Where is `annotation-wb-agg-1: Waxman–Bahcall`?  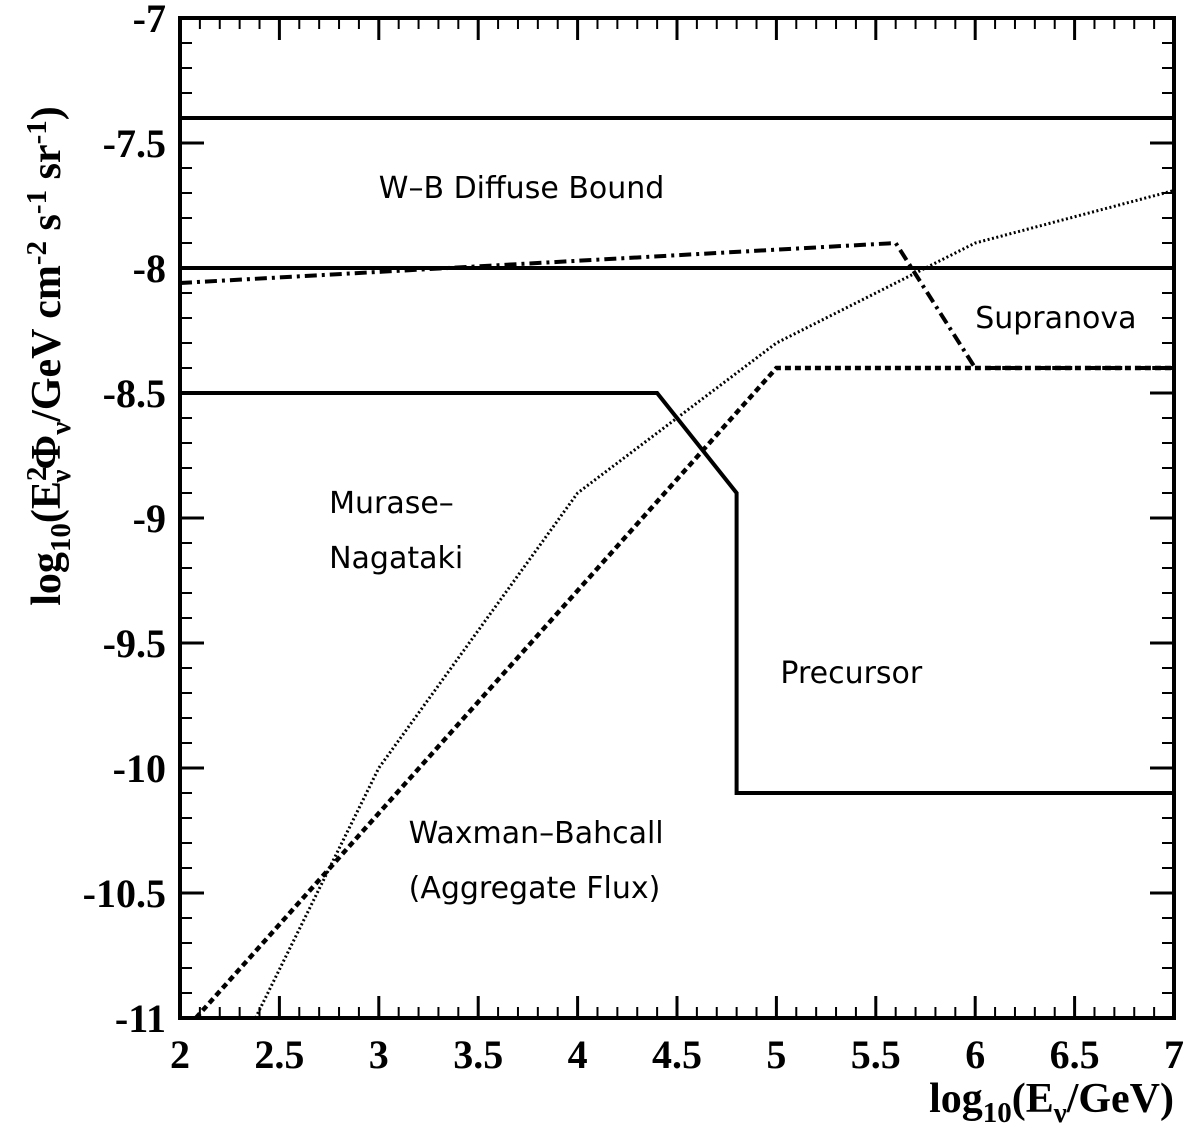
annotation-wb-agg-1: Waxman–Bahcall is located at coordinates (536, 833).